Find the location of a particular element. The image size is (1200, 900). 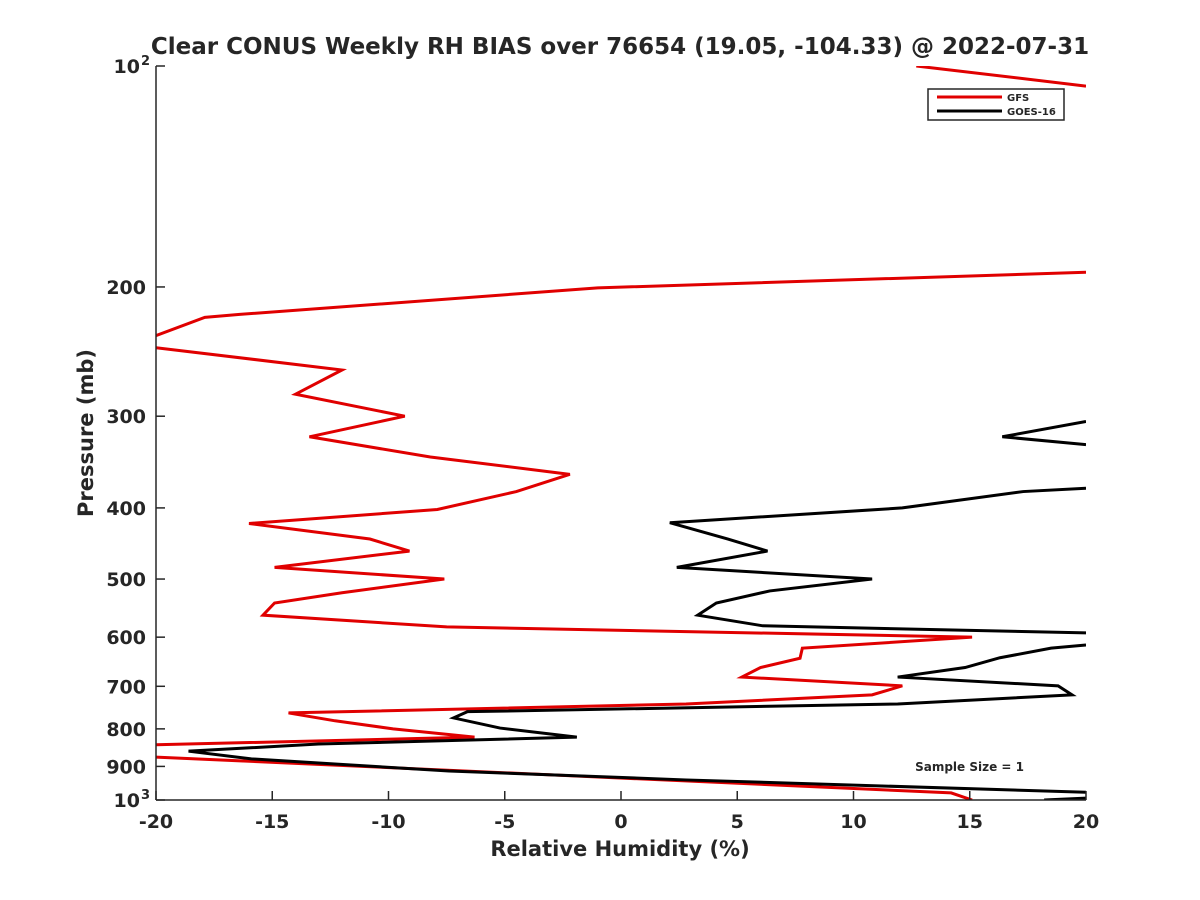

x-tick-label: -5 is located at coordinates (504, 822).